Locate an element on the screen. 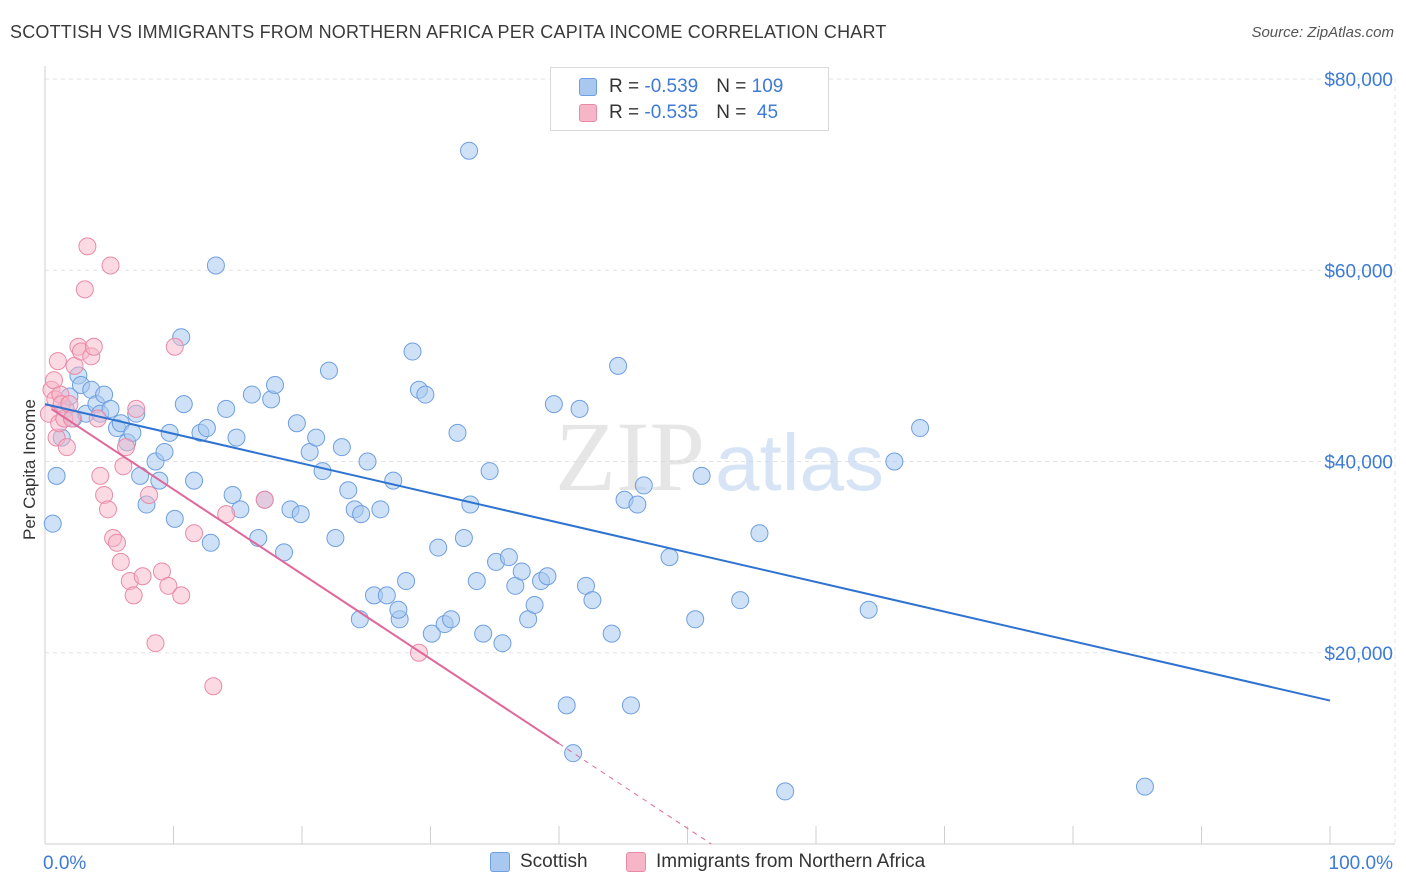 The image size is (1406, 892). series-legend-label-immigrants: Immigrants from Northern Africa is located at coordinates (791, 861).